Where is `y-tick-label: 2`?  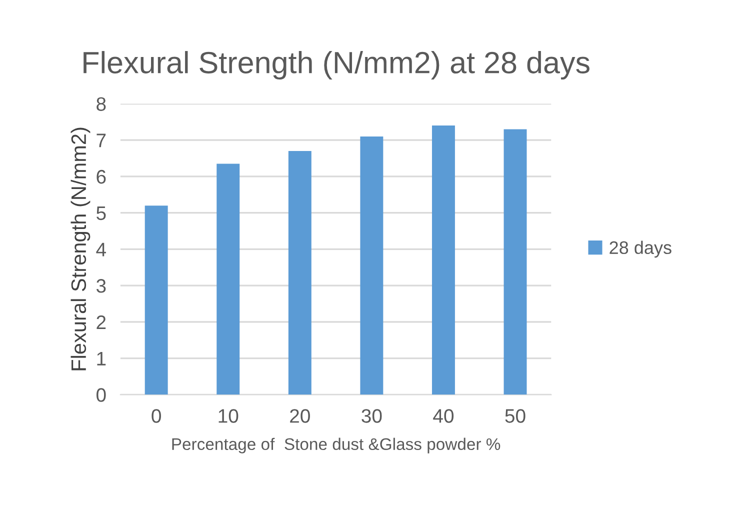
y-tick-label: 2 is located at coordinates (101, 322).